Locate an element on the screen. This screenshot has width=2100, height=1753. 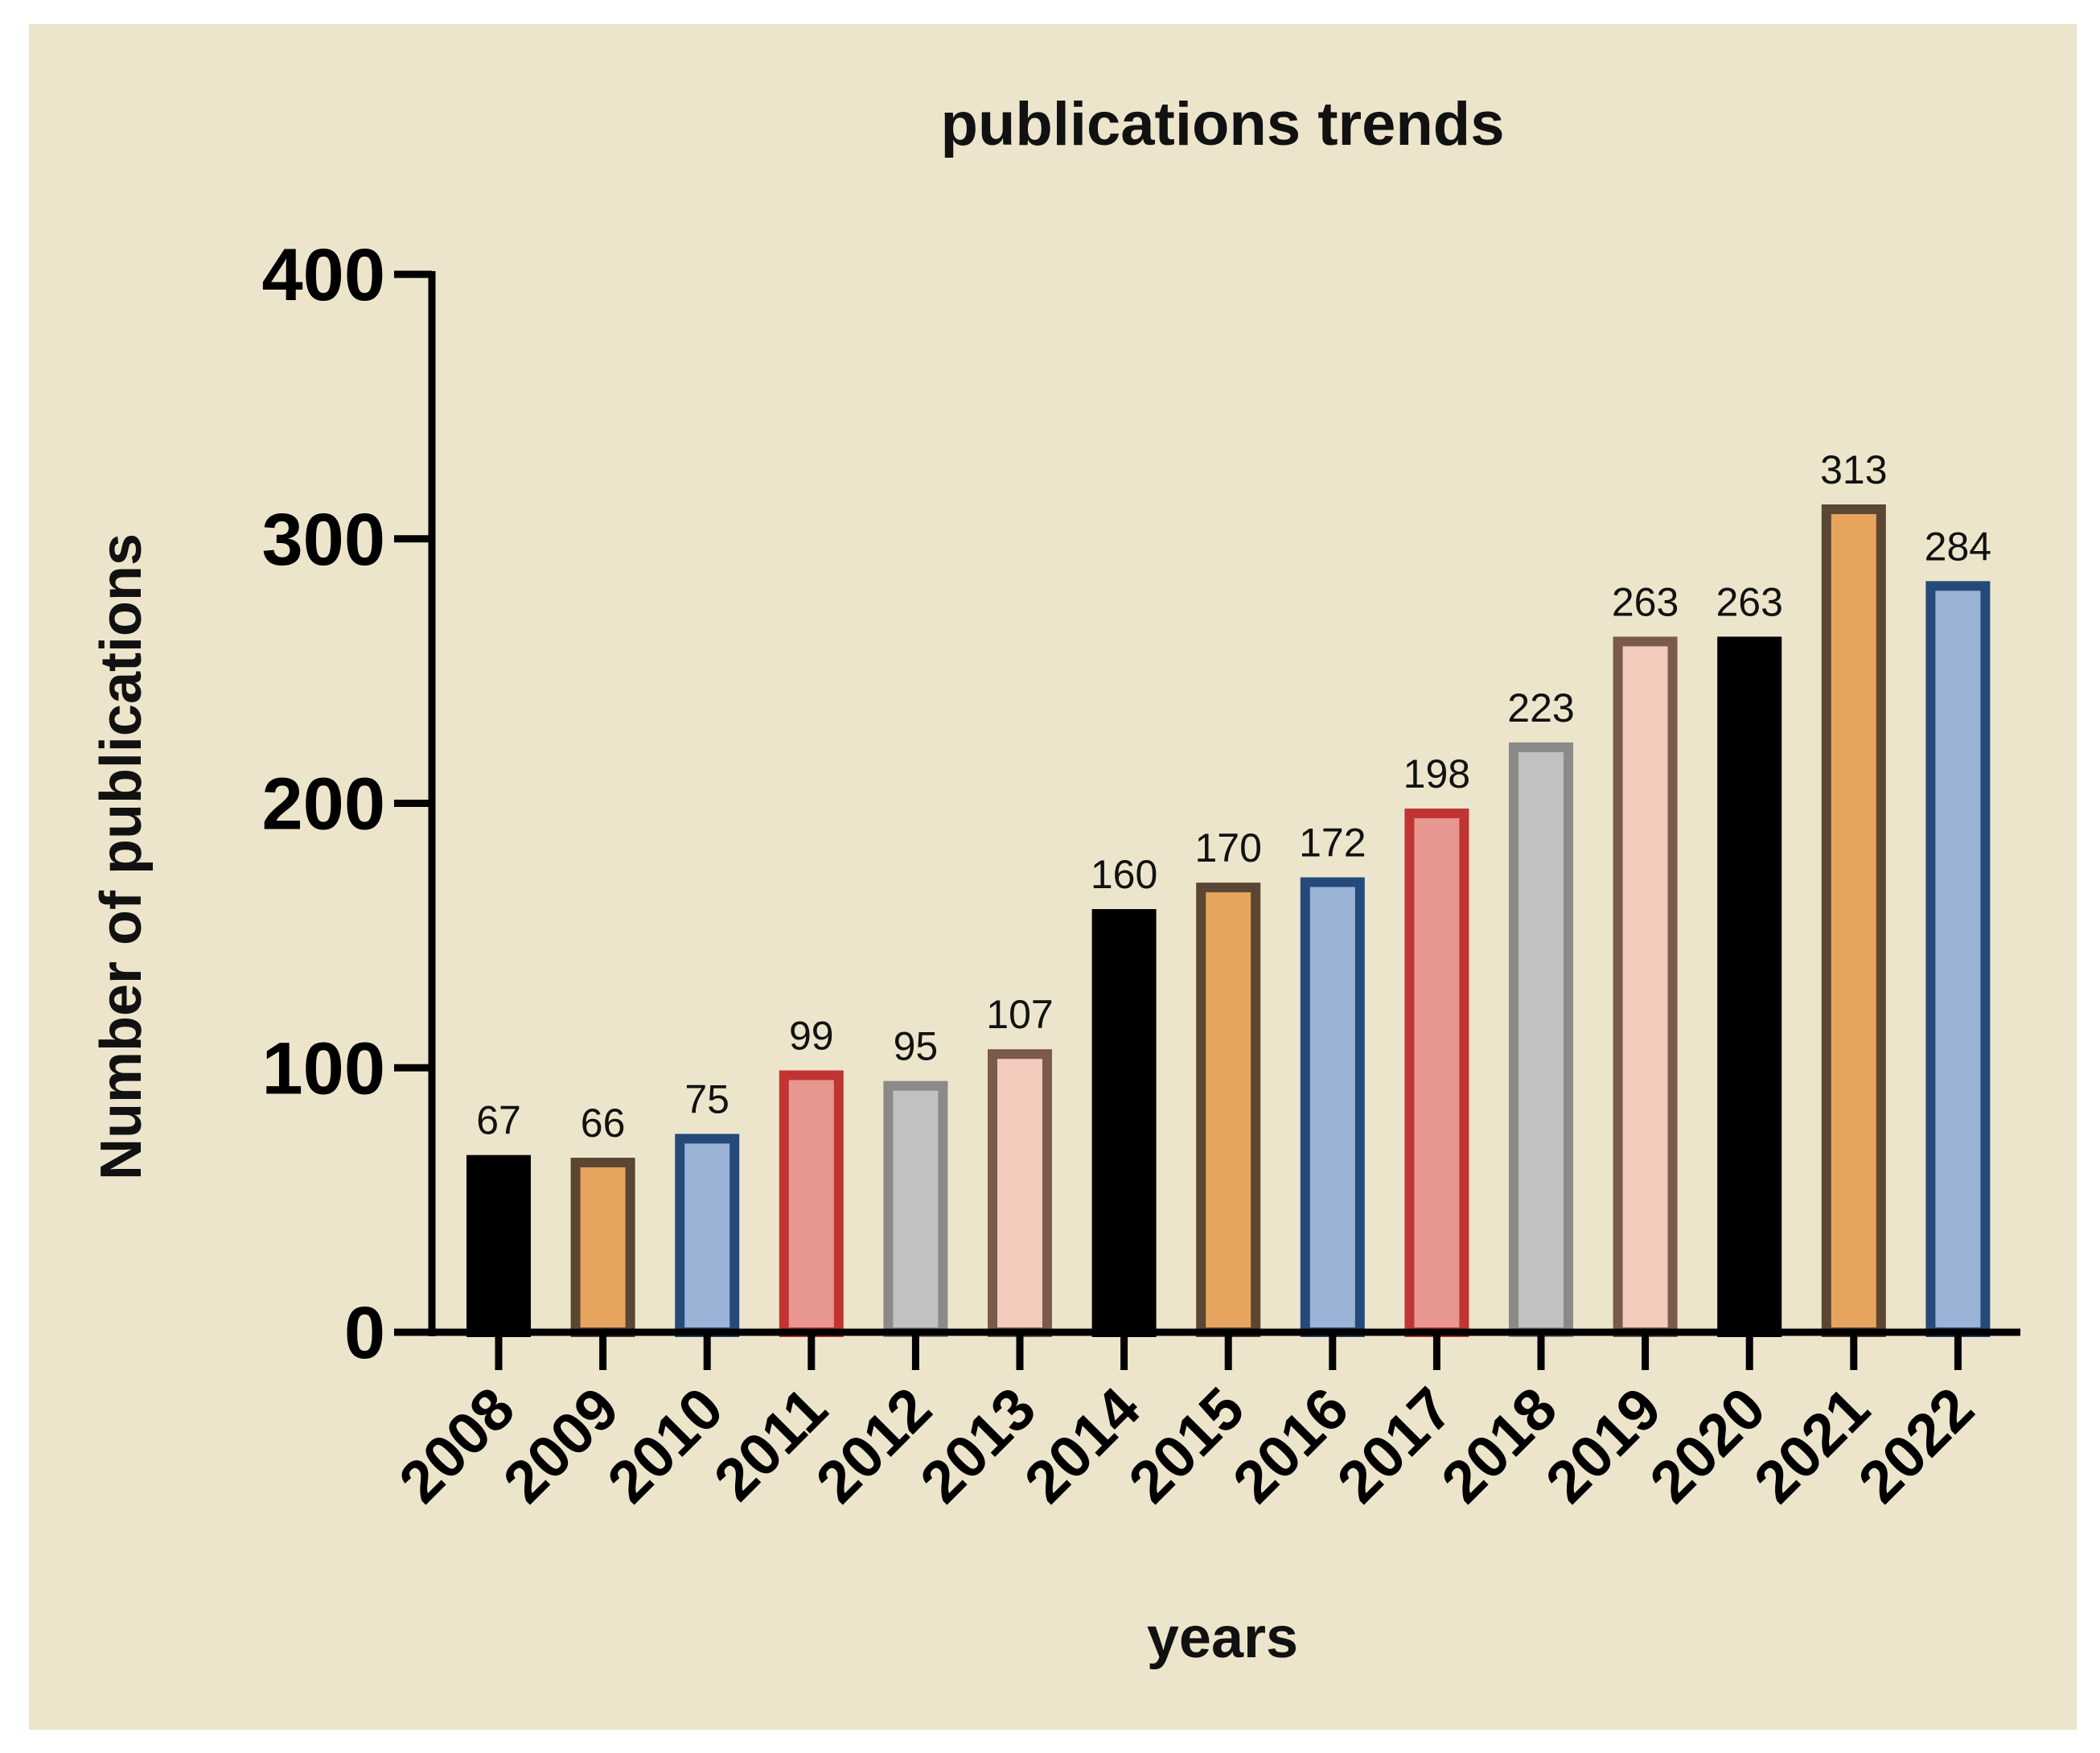
bar-2014 is located at coordinates (1124, 1123).